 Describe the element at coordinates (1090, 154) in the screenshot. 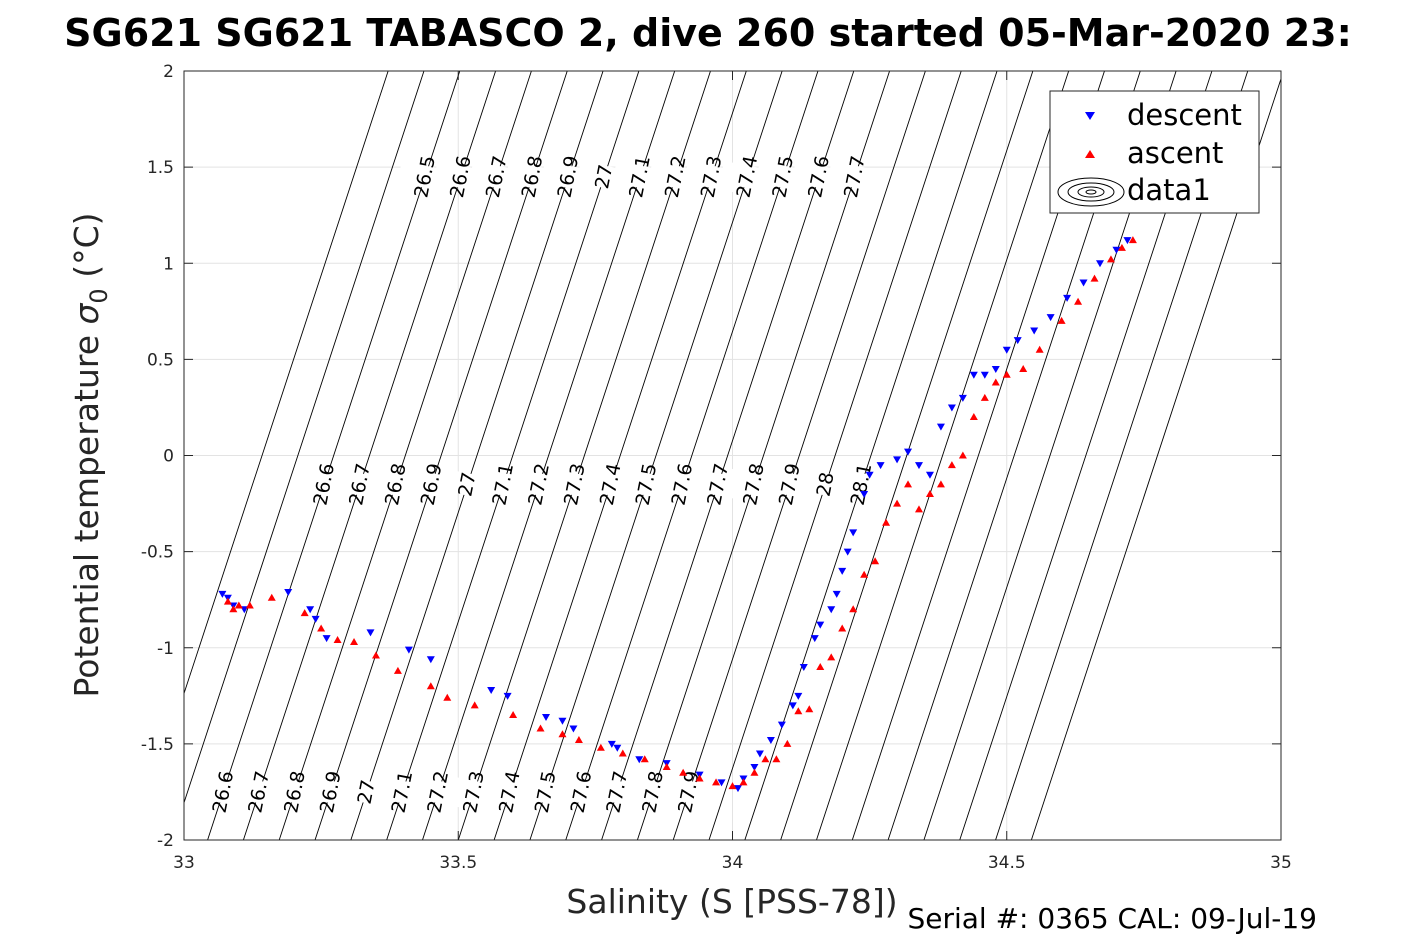

I see `legend-ascent-marker` at that location.